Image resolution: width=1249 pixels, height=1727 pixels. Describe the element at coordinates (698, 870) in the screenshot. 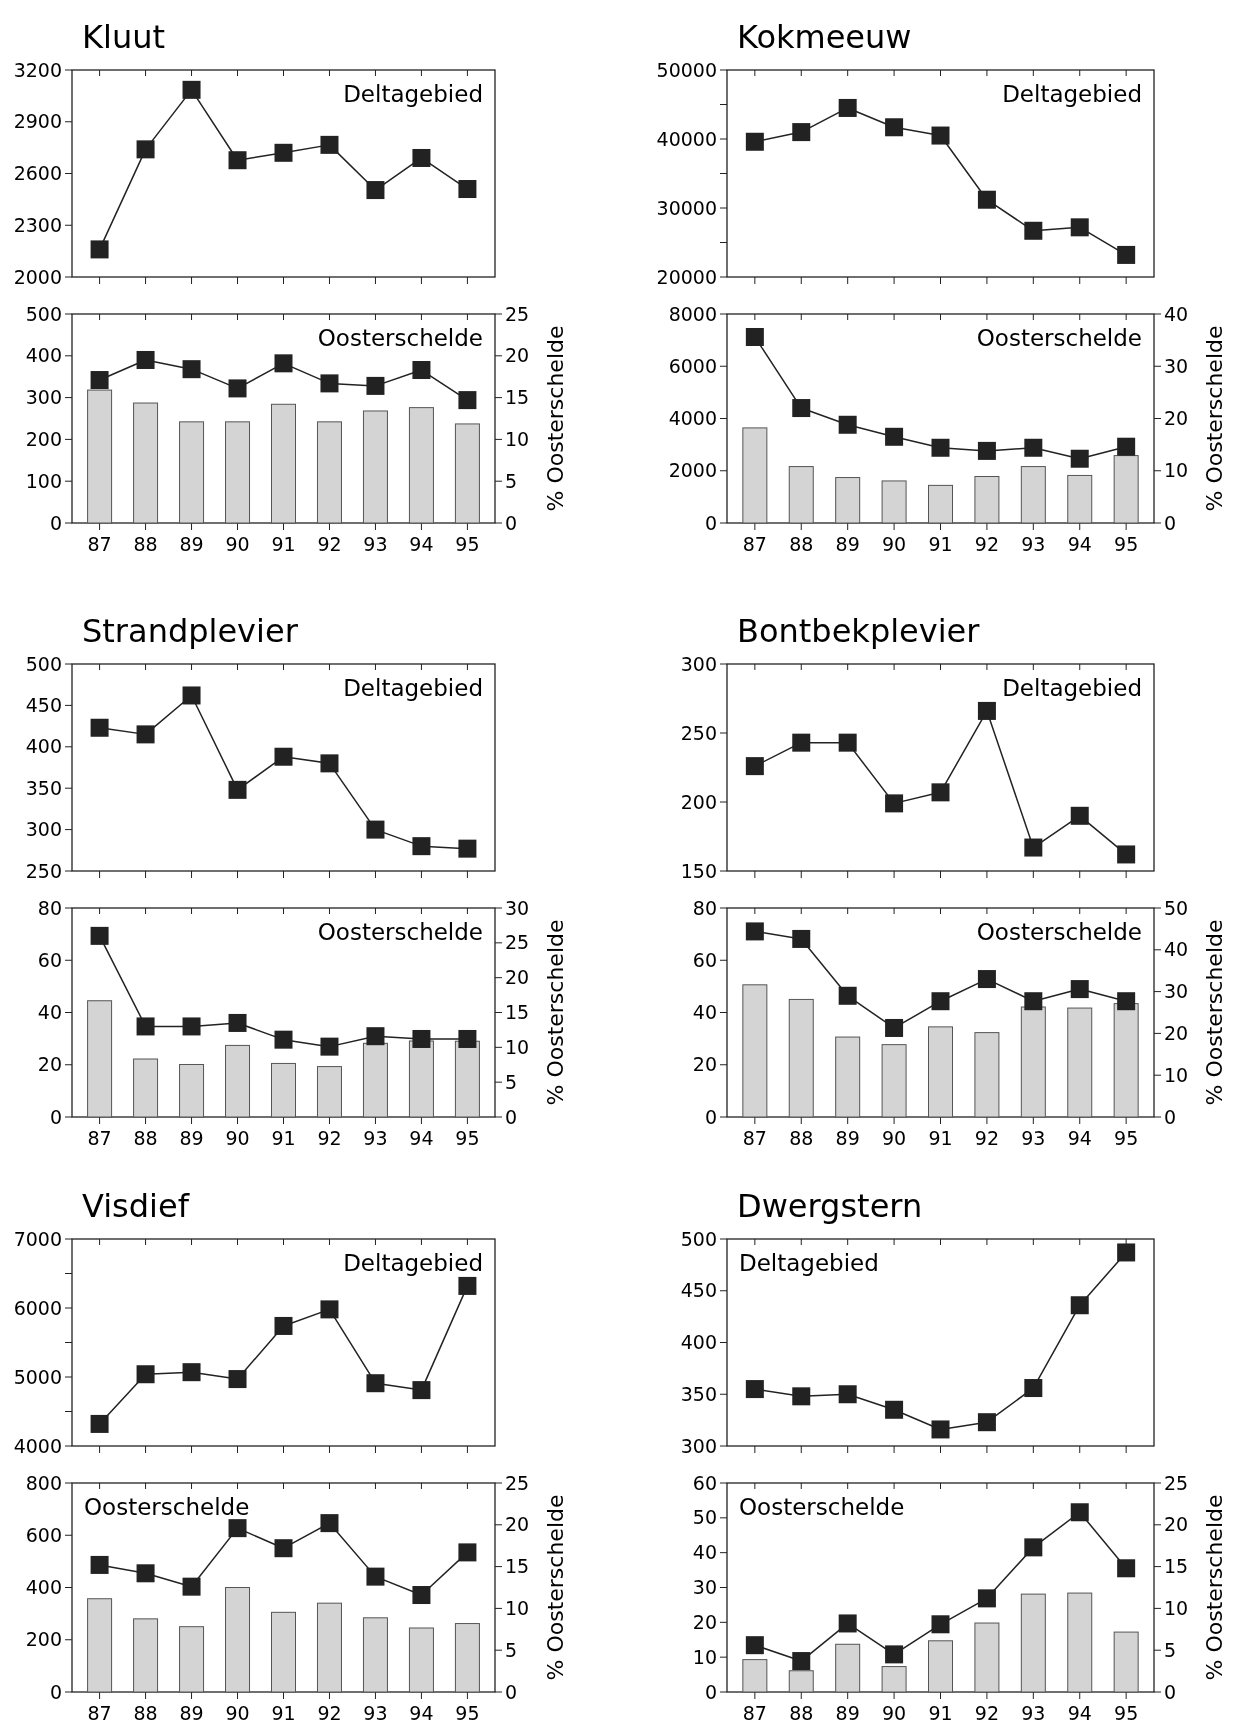

I see `y-tick-label: 150` at that location.